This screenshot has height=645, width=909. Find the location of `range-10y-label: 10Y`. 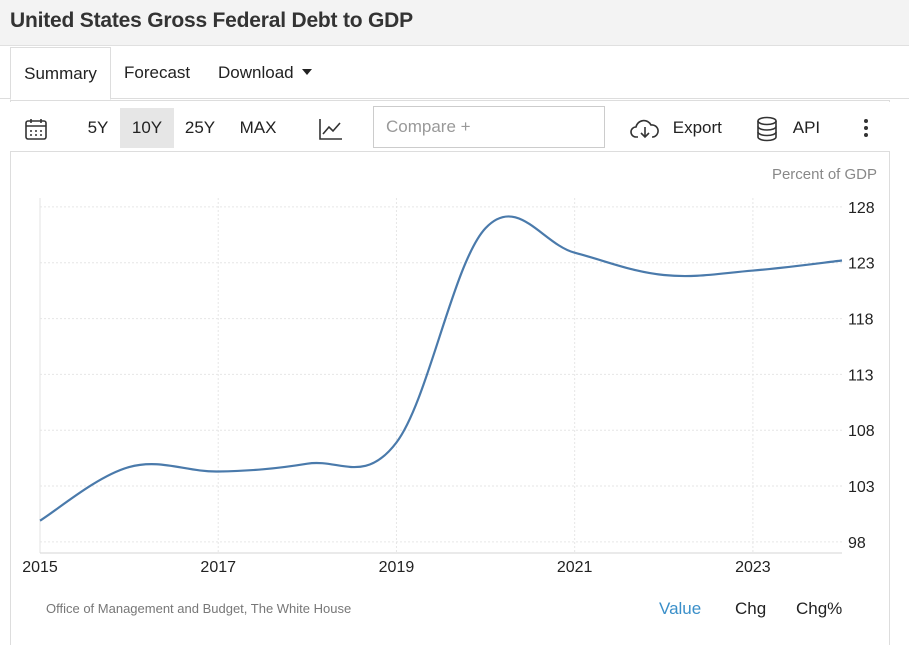

range-10y-label: 10Y is located at coordinates (147, 127).